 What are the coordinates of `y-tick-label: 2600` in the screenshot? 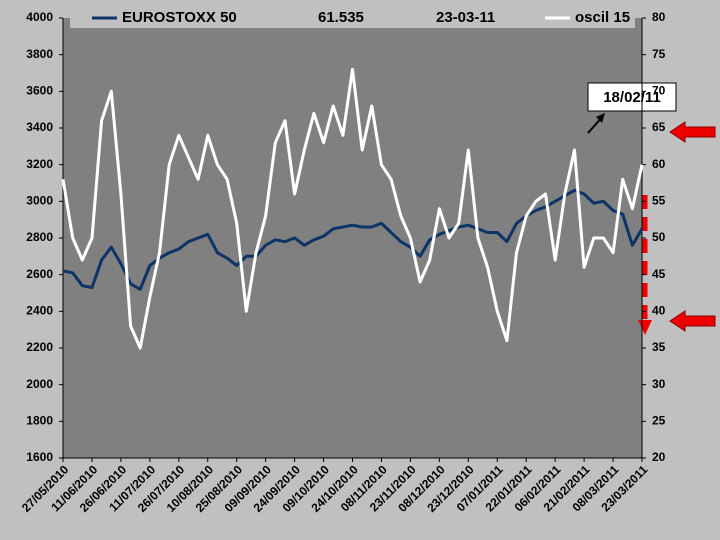 It's located at (39, 274).